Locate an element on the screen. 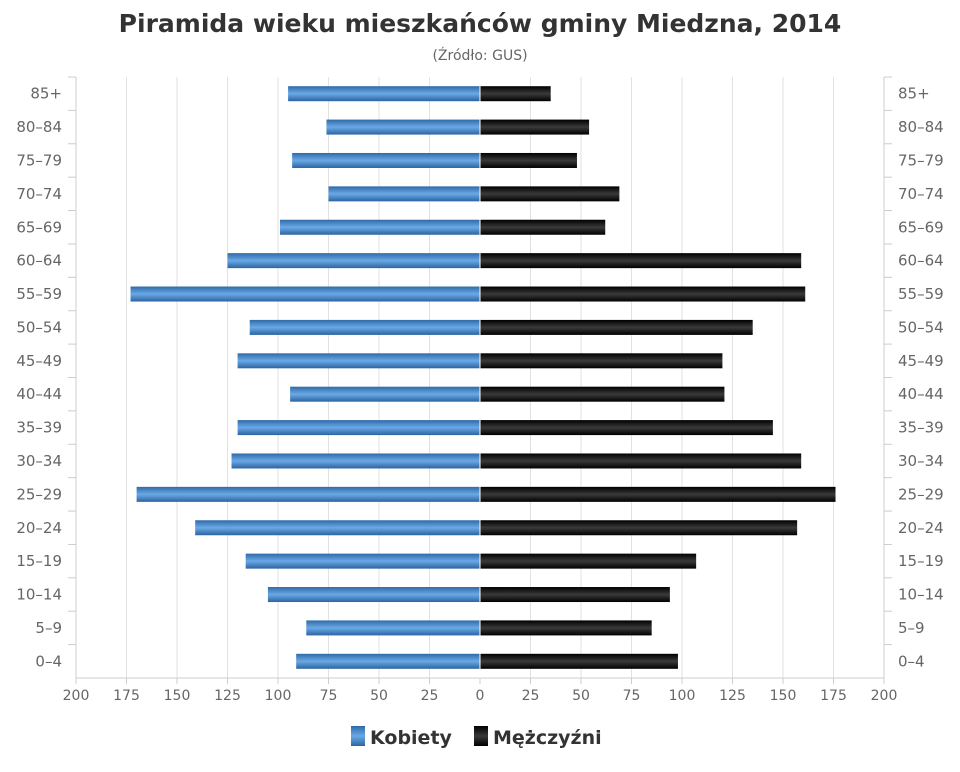 The image size is (960, 772). y-label-right: 25–29 is located at coordinates (921, 494).